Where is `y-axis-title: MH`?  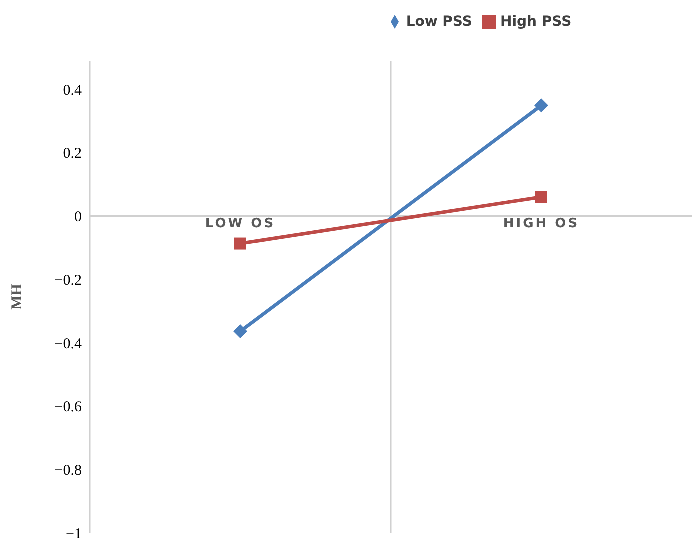
y-axis-title: MH is located at coordinates (17, 297).